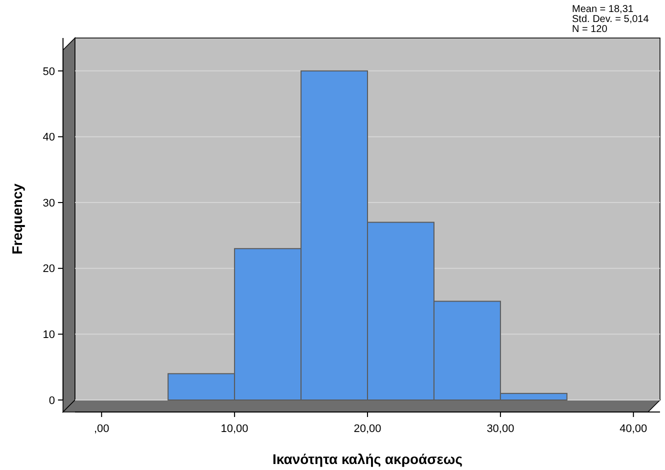 The image size is (665, 470). Describe the element at coordinates (17, 218) in the screenshot. I see `y-axis-title: Frequency` at that location.